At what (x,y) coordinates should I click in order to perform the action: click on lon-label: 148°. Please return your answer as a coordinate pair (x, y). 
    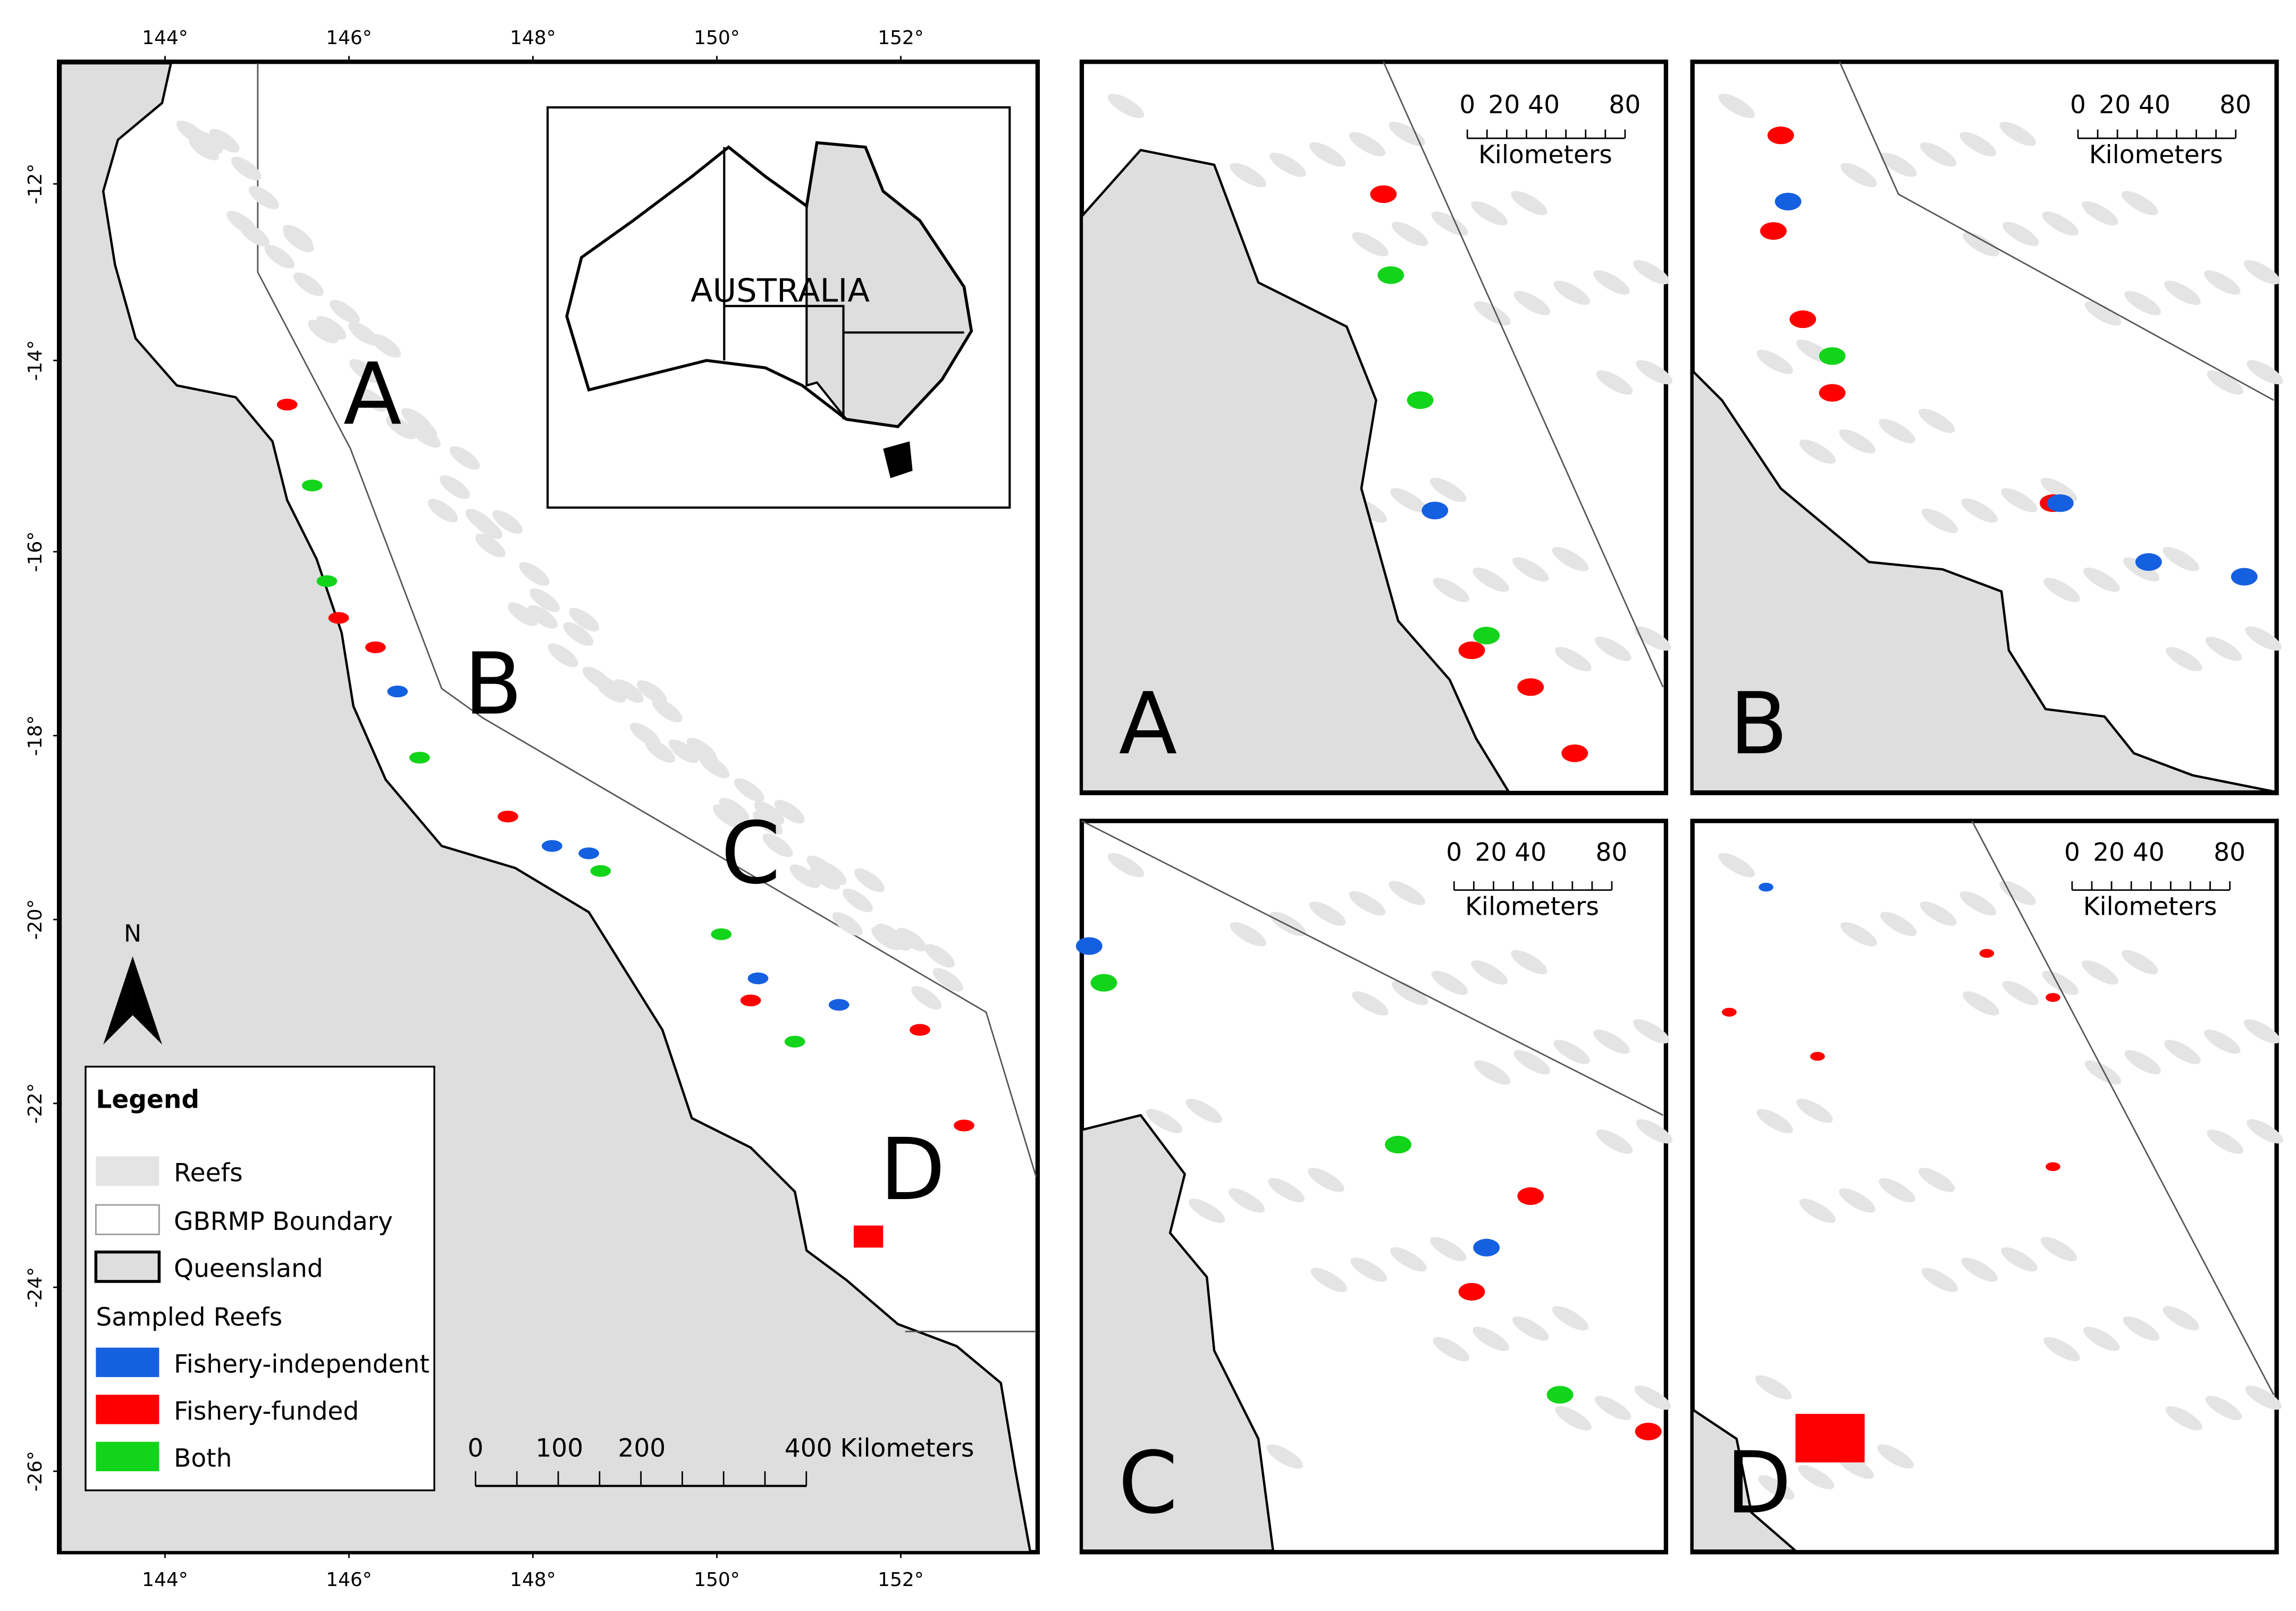
    Looking at the image, I should click on (533, 38).